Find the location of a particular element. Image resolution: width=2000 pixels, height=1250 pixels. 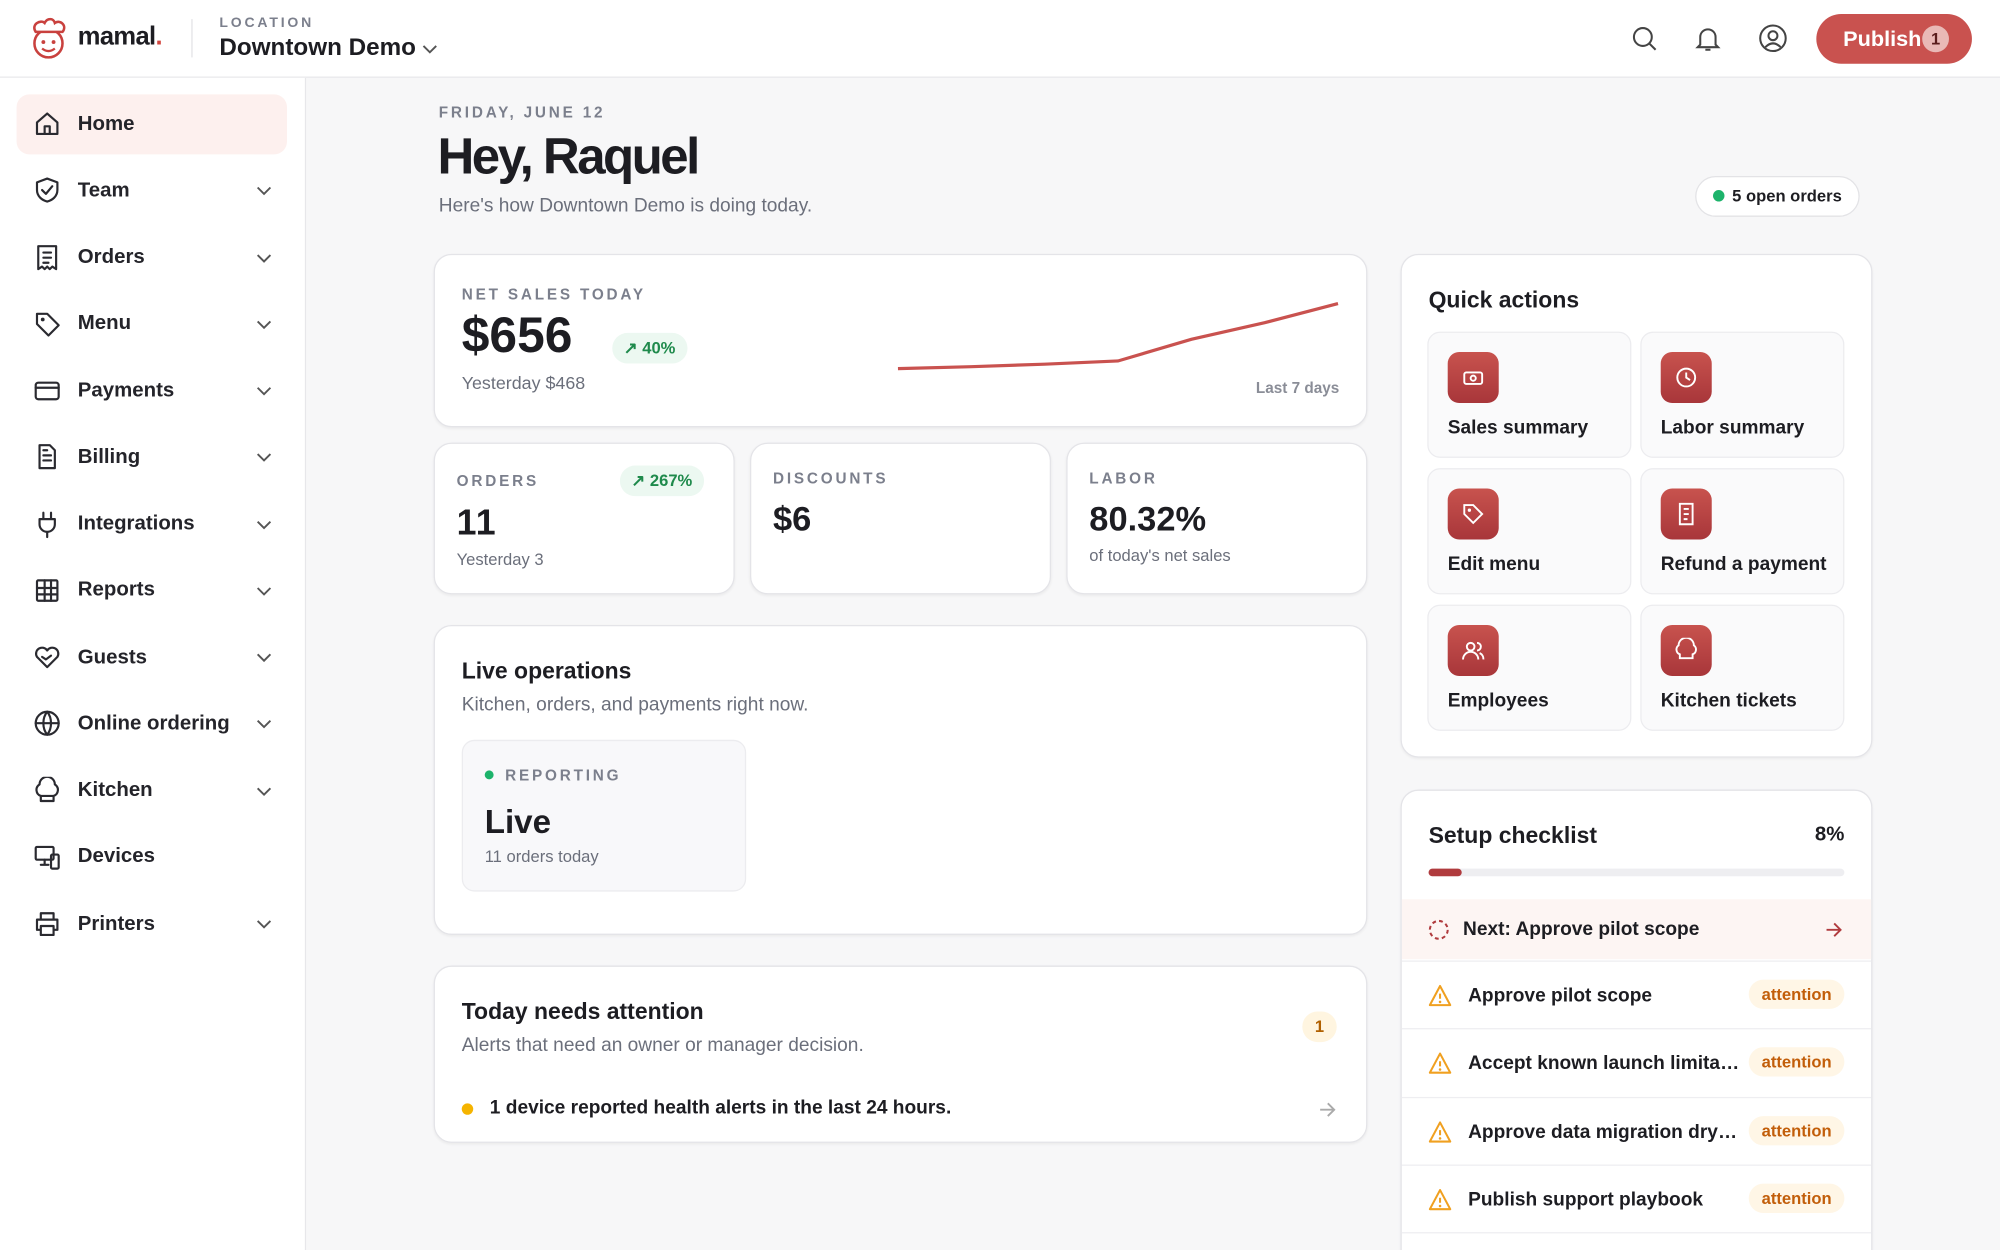

logo is located at coordinates (49, 38).